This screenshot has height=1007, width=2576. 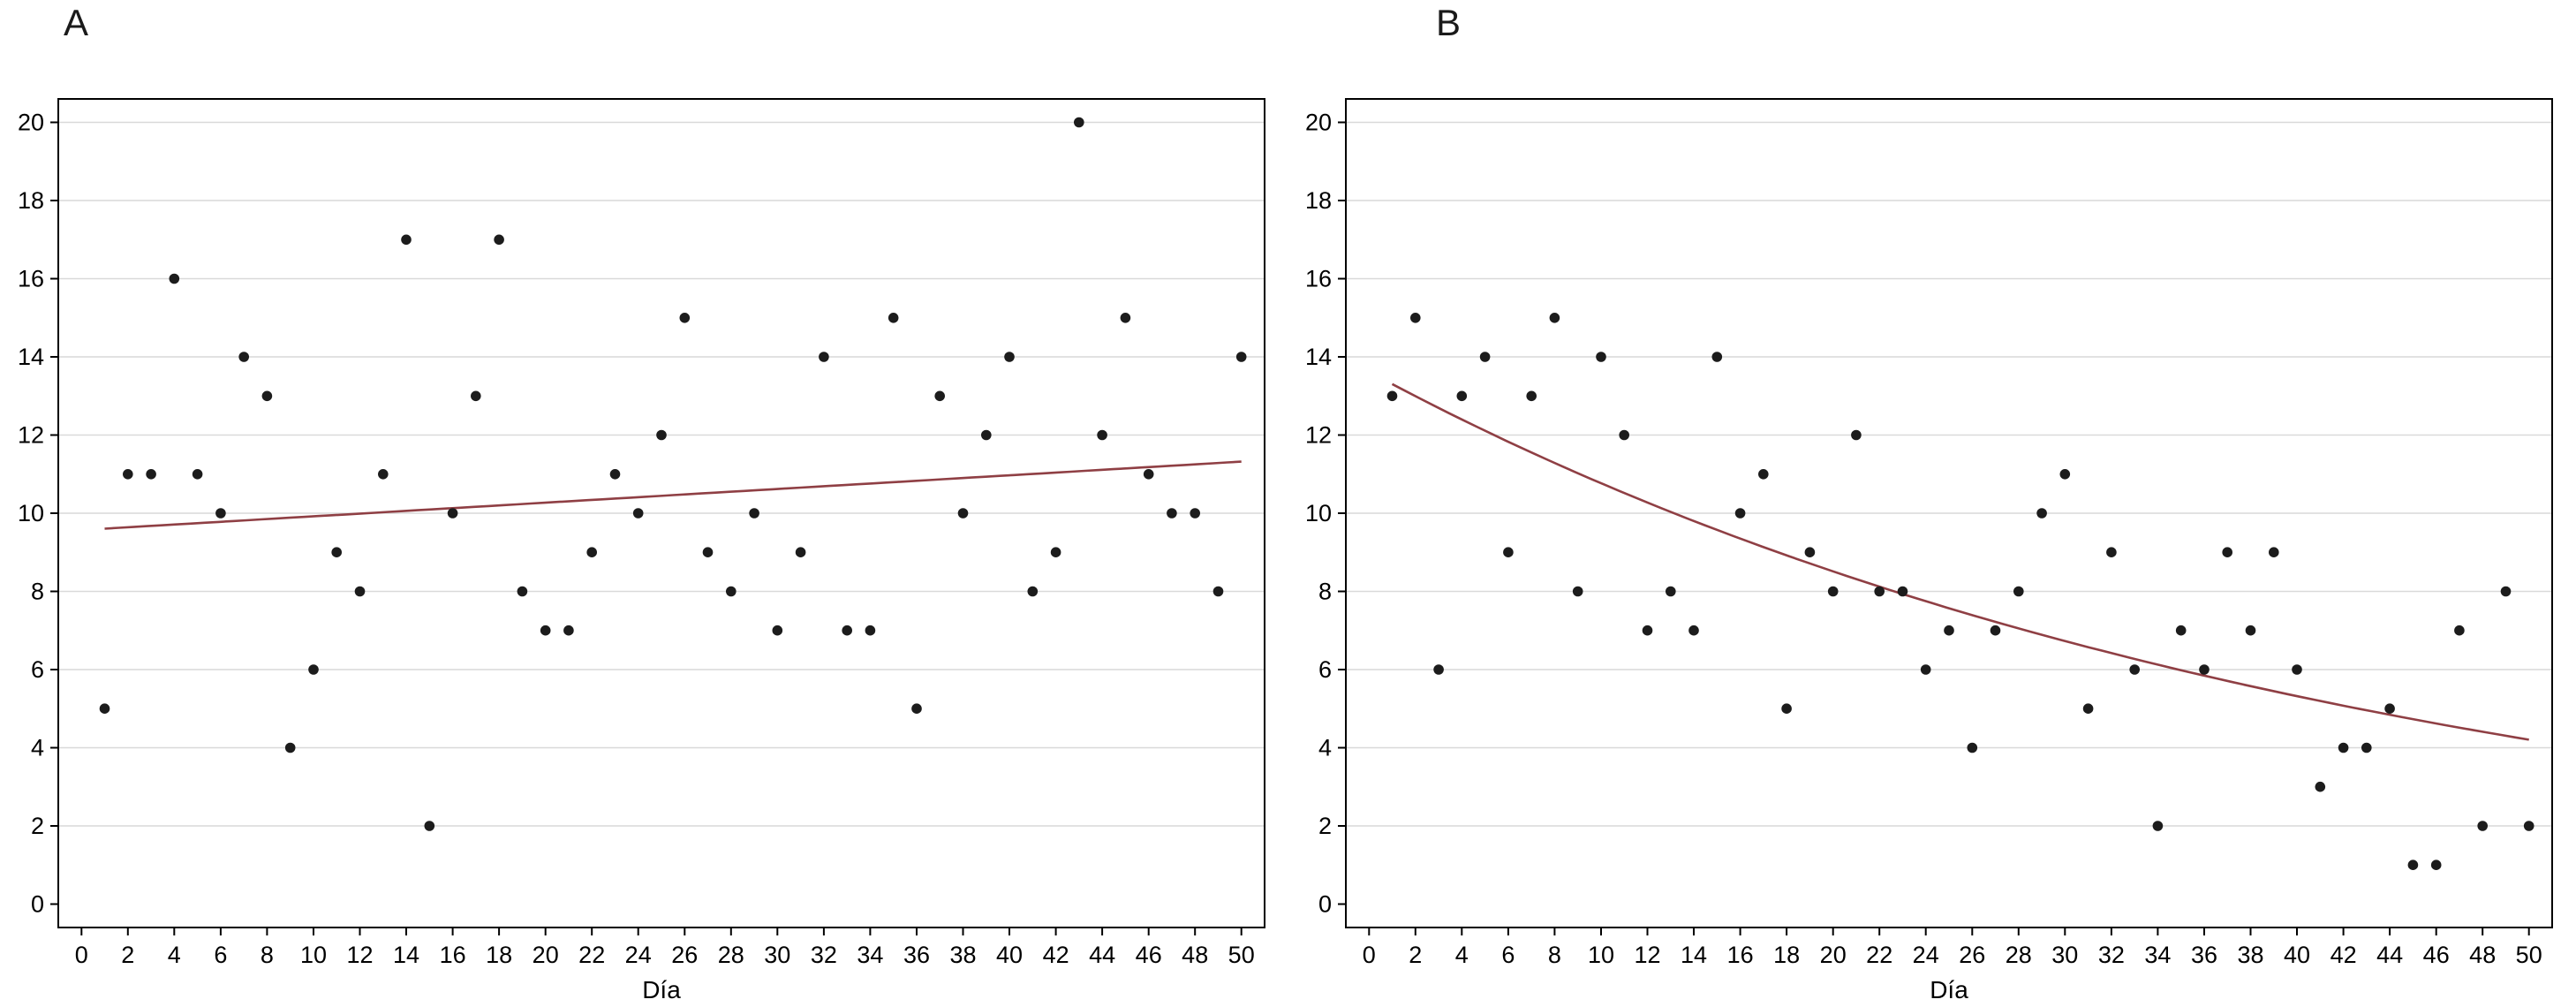 I want to click on panel-b-label: B, so click(x=1449, y=22).